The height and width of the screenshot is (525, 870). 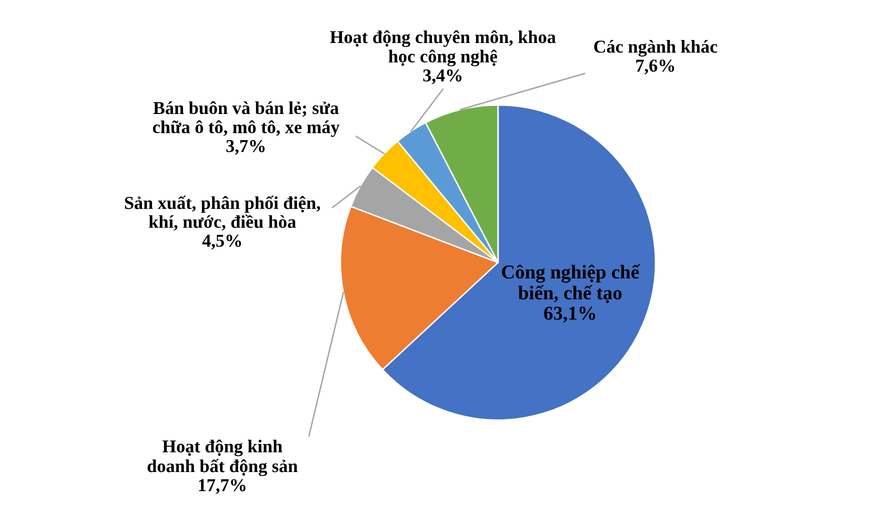 I want to click on slice-label: Hoạt động chuyên môn, khoa học công nghệ, so click(x=443, y=48).